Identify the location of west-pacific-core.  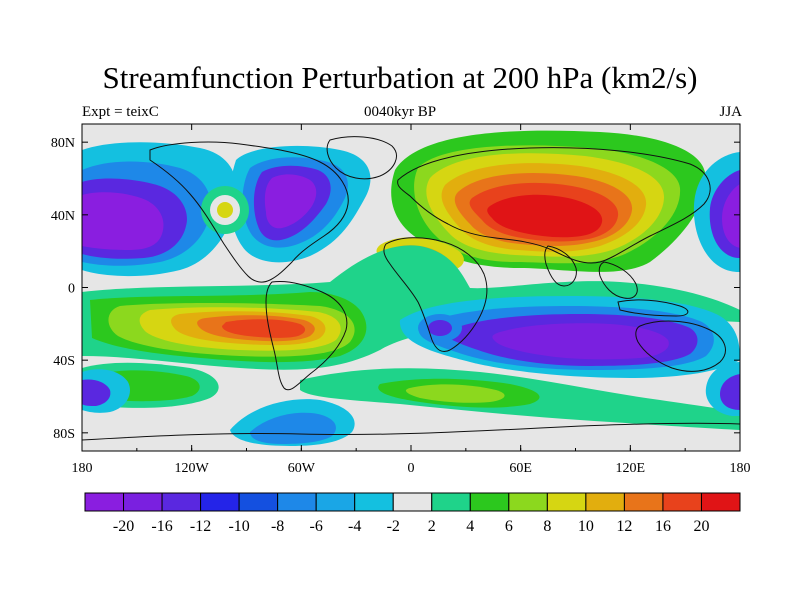
(123, 221).